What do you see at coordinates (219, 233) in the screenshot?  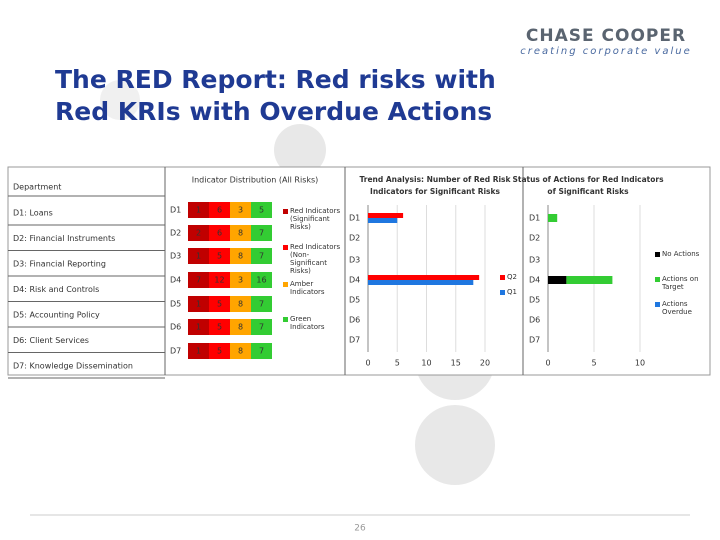 I see `cell-value: 6` at bounding box center [219, 233].